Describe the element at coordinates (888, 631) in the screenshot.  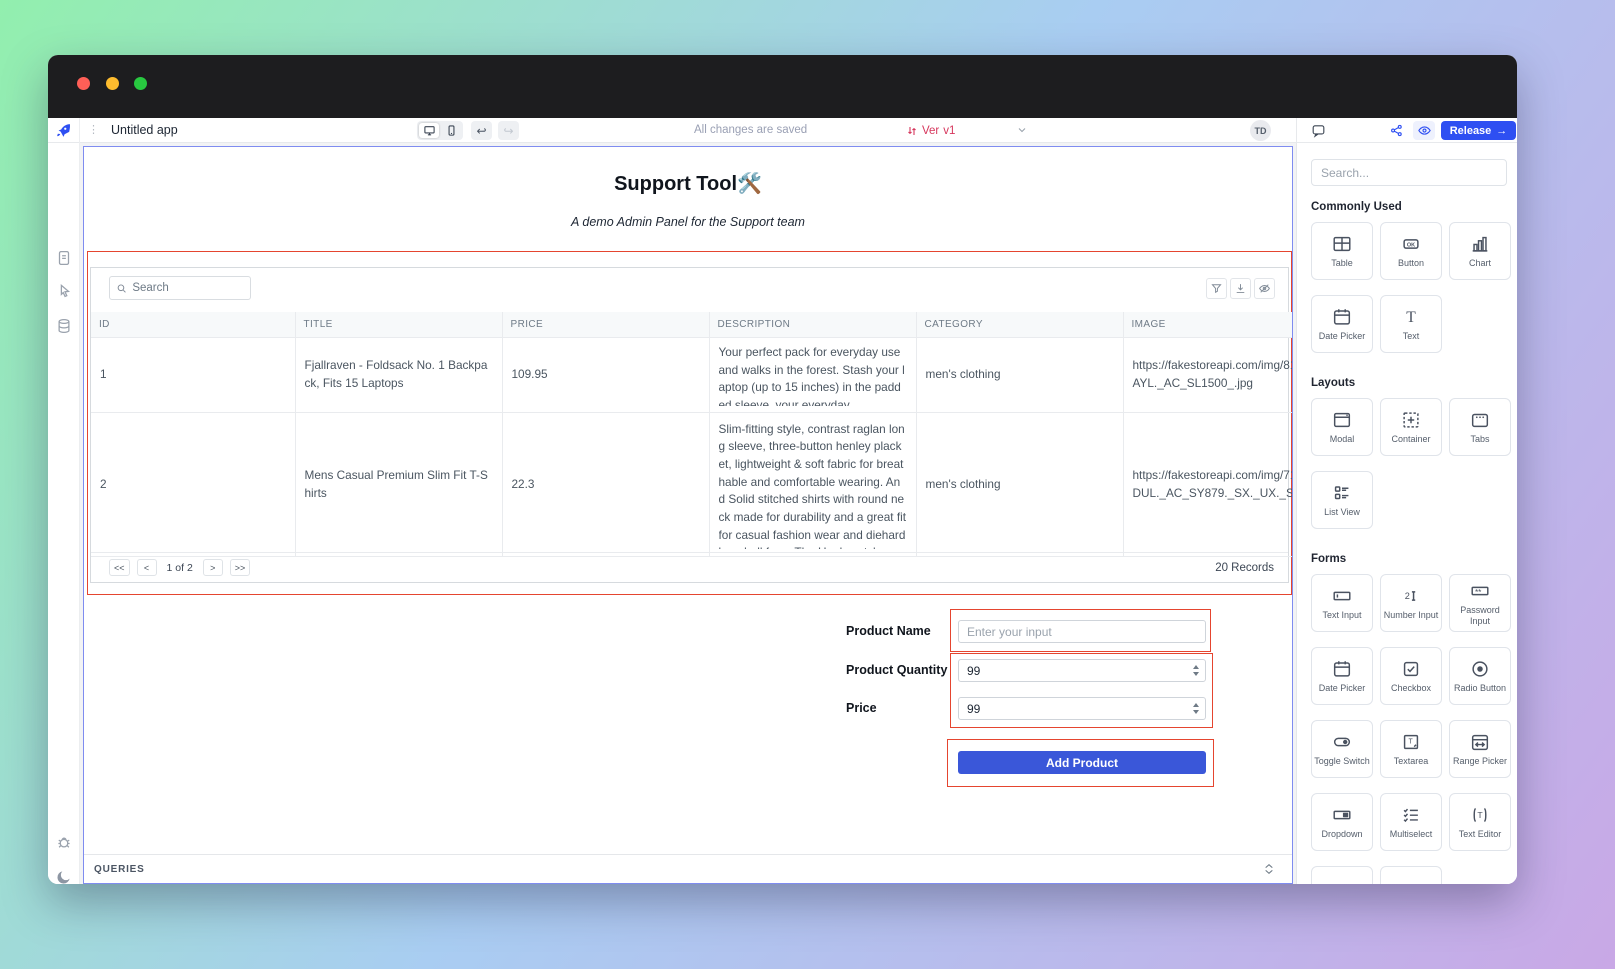
I see `product-name-label: Product Name` at that location.